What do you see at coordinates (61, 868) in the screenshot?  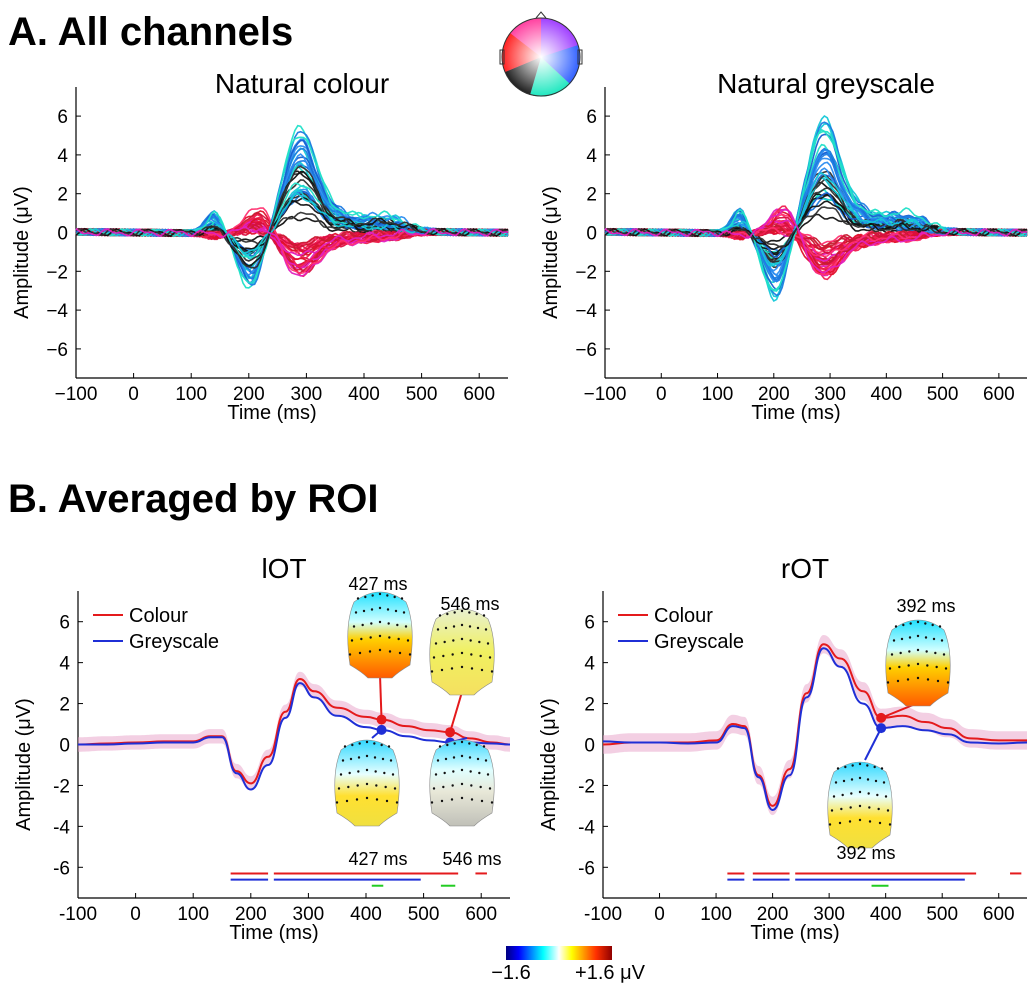 I see `y-tick-label: -6` at bounding box center [61, 868].